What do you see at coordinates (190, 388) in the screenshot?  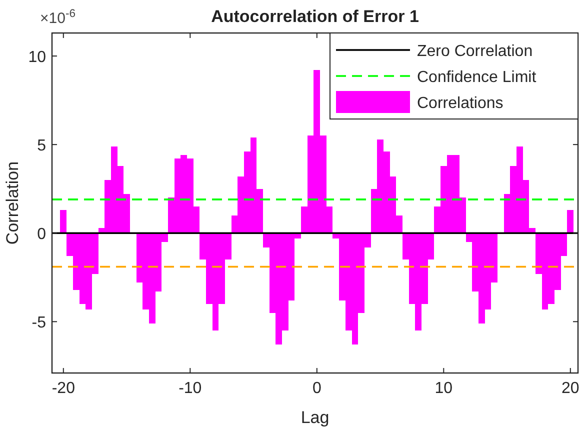 I see `x-tick-label: -10` at bounding box center [190, 388].